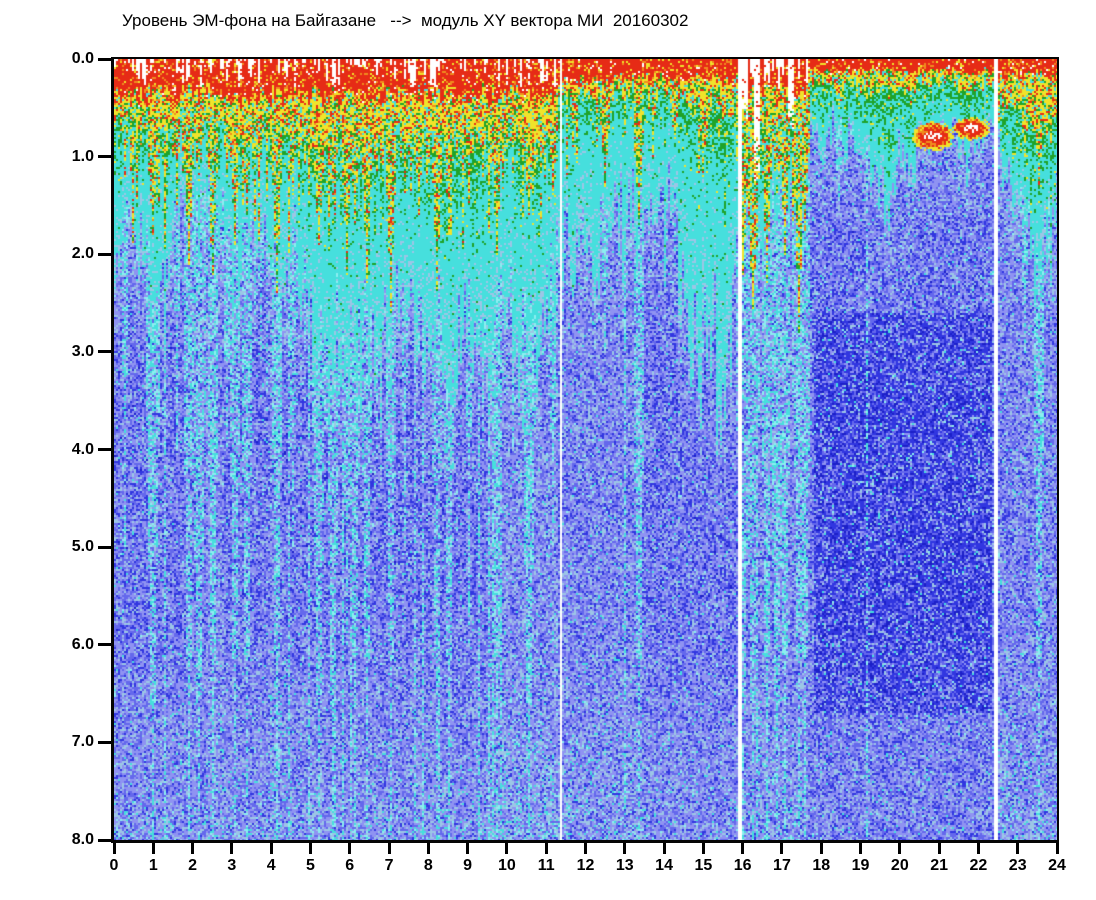  Describe the element at coordinates (428, 865) in the screenshot. I see `x-tick-label: 8` at that location.